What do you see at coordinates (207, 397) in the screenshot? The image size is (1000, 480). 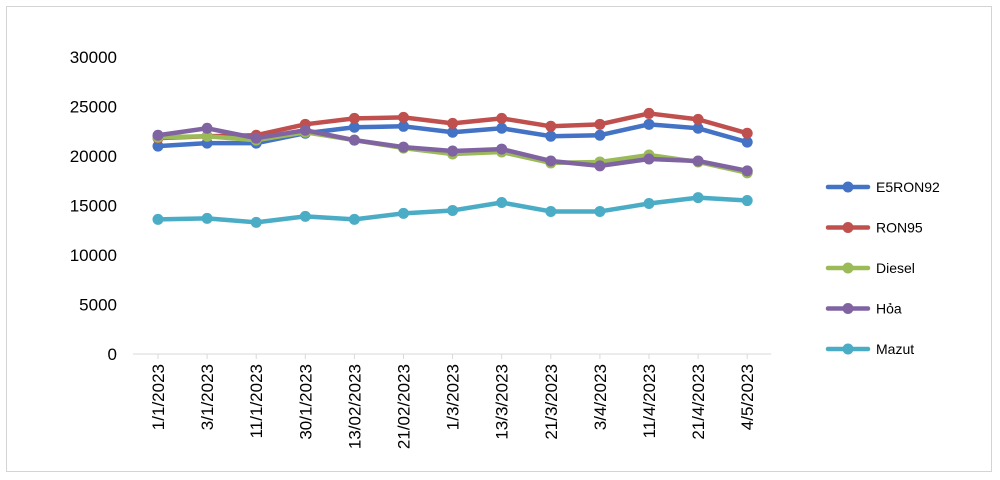 I see `x-tick-label: 3/1/2023` at bounding box center [207, 397].